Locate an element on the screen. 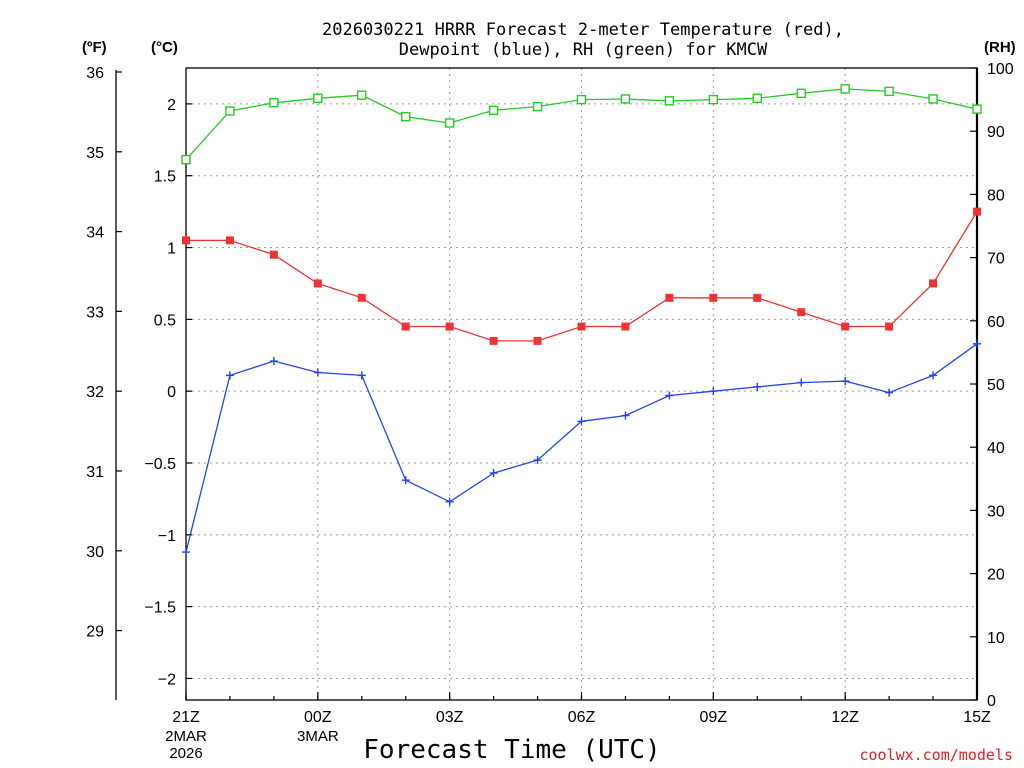 The width and height of the screenshot is (1024, 768). celsius-tick-label: −1 is located at coordinates (167, 536).